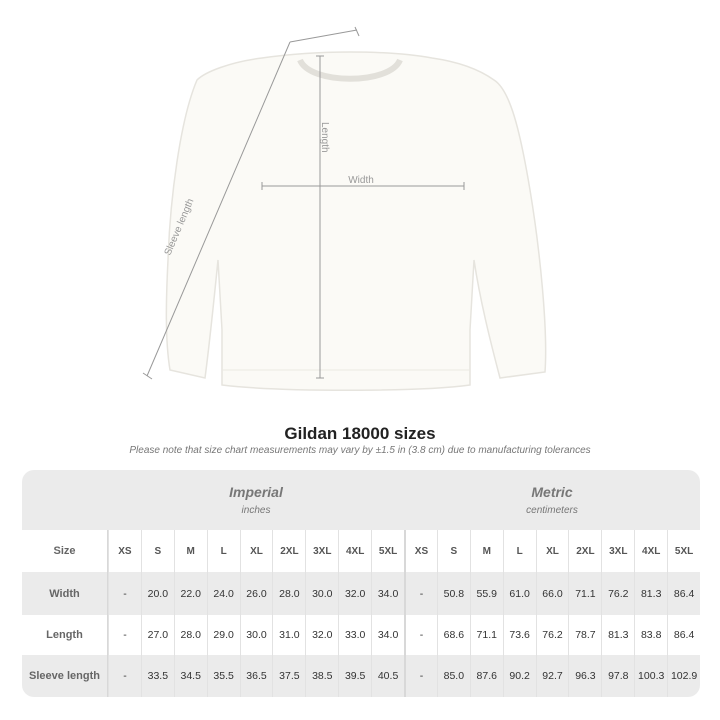  Describe the element at coordinates (223, 676) in the screenshot. I see `table-cell: 35.5` at that location.